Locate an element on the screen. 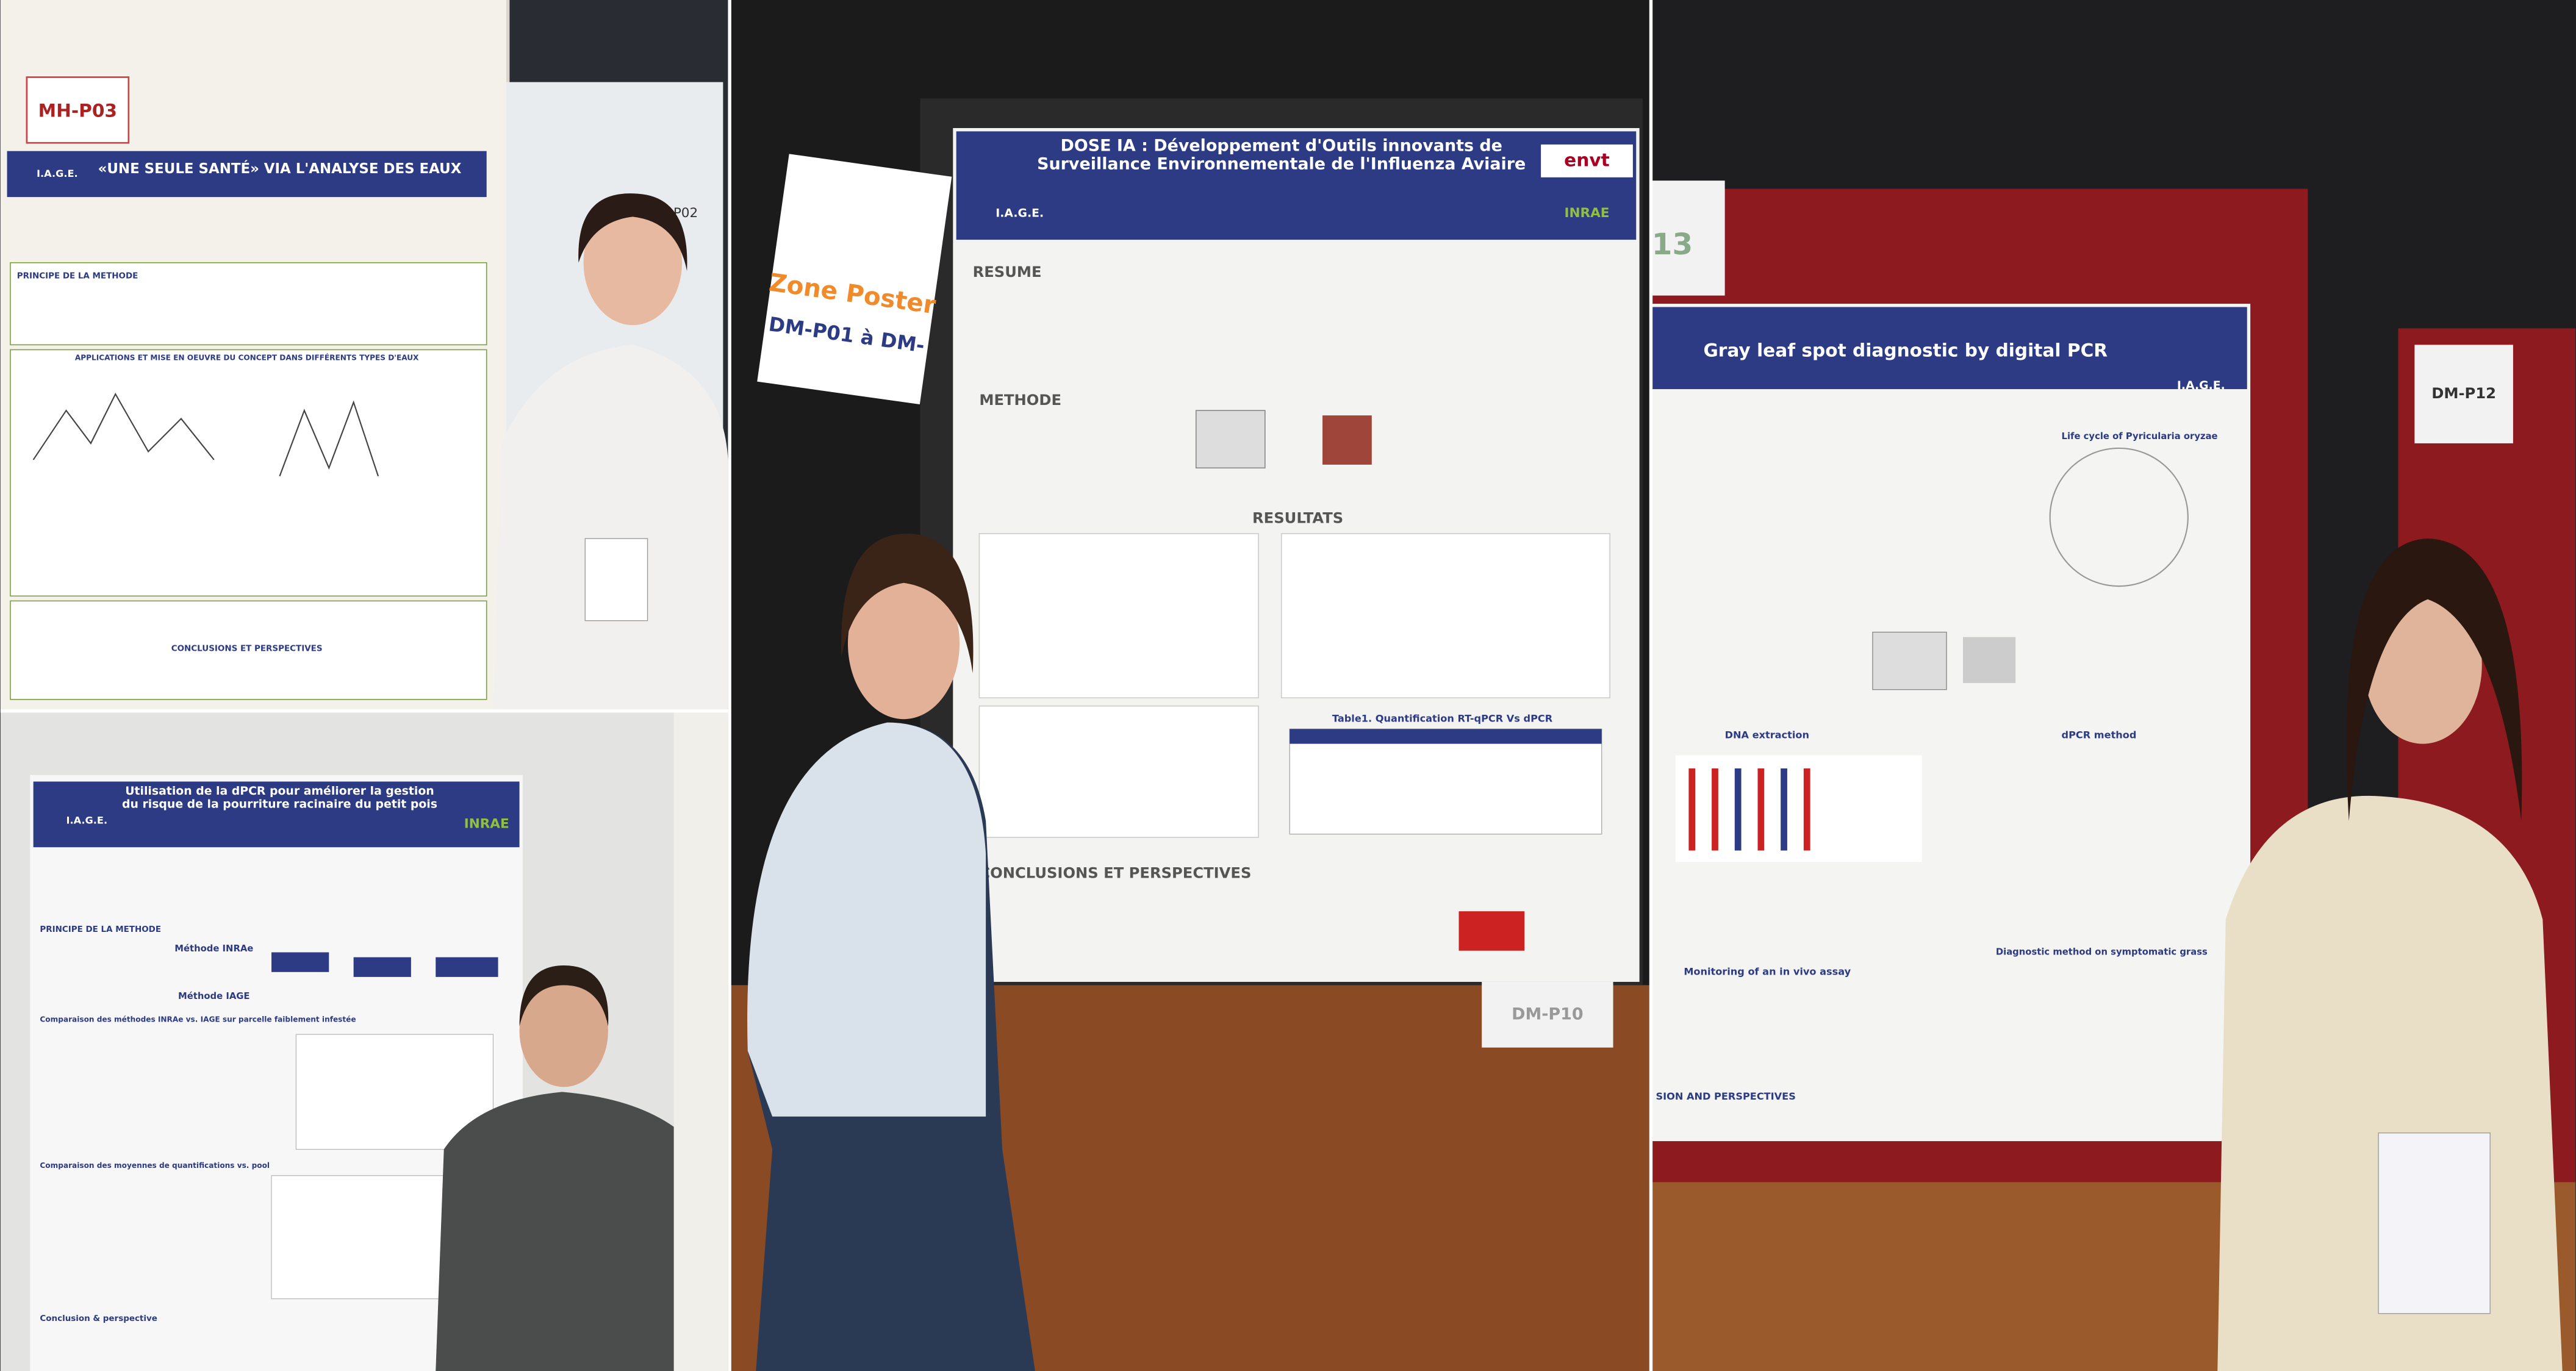 This screenshot has width=2576, height=1371. section-title: RESUME is located at coordinates (1008, 272).